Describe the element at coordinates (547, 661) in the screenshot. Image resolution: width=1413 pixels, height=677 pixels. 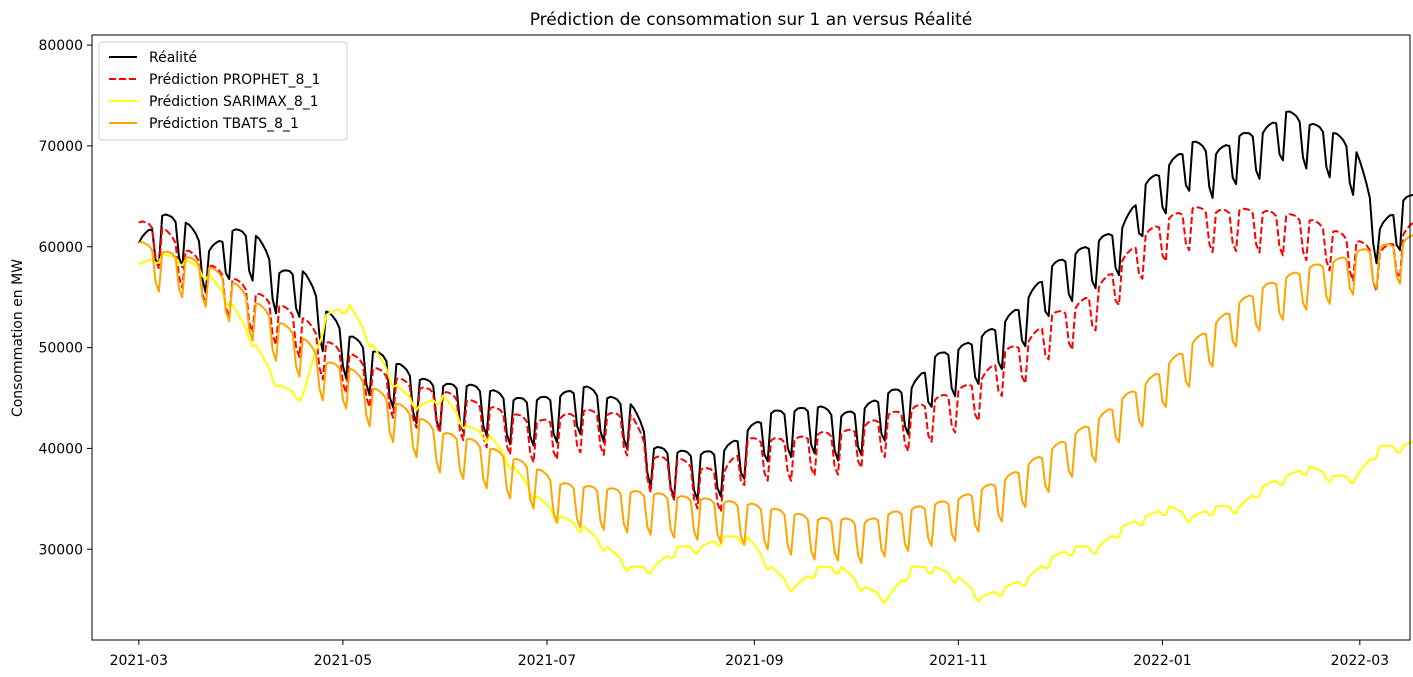
I see `x-tick-label: 2021-07` at that location.